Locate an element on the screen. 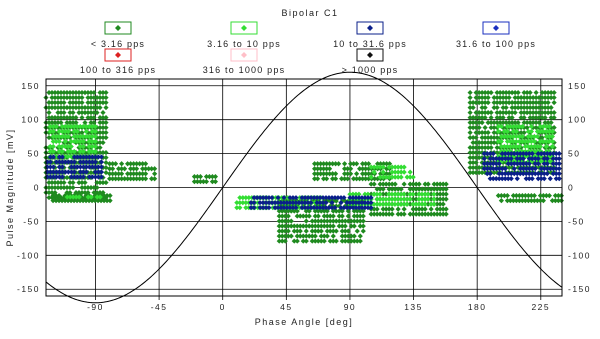  x-tick-label: 135 is located at coordinates (413, 307).